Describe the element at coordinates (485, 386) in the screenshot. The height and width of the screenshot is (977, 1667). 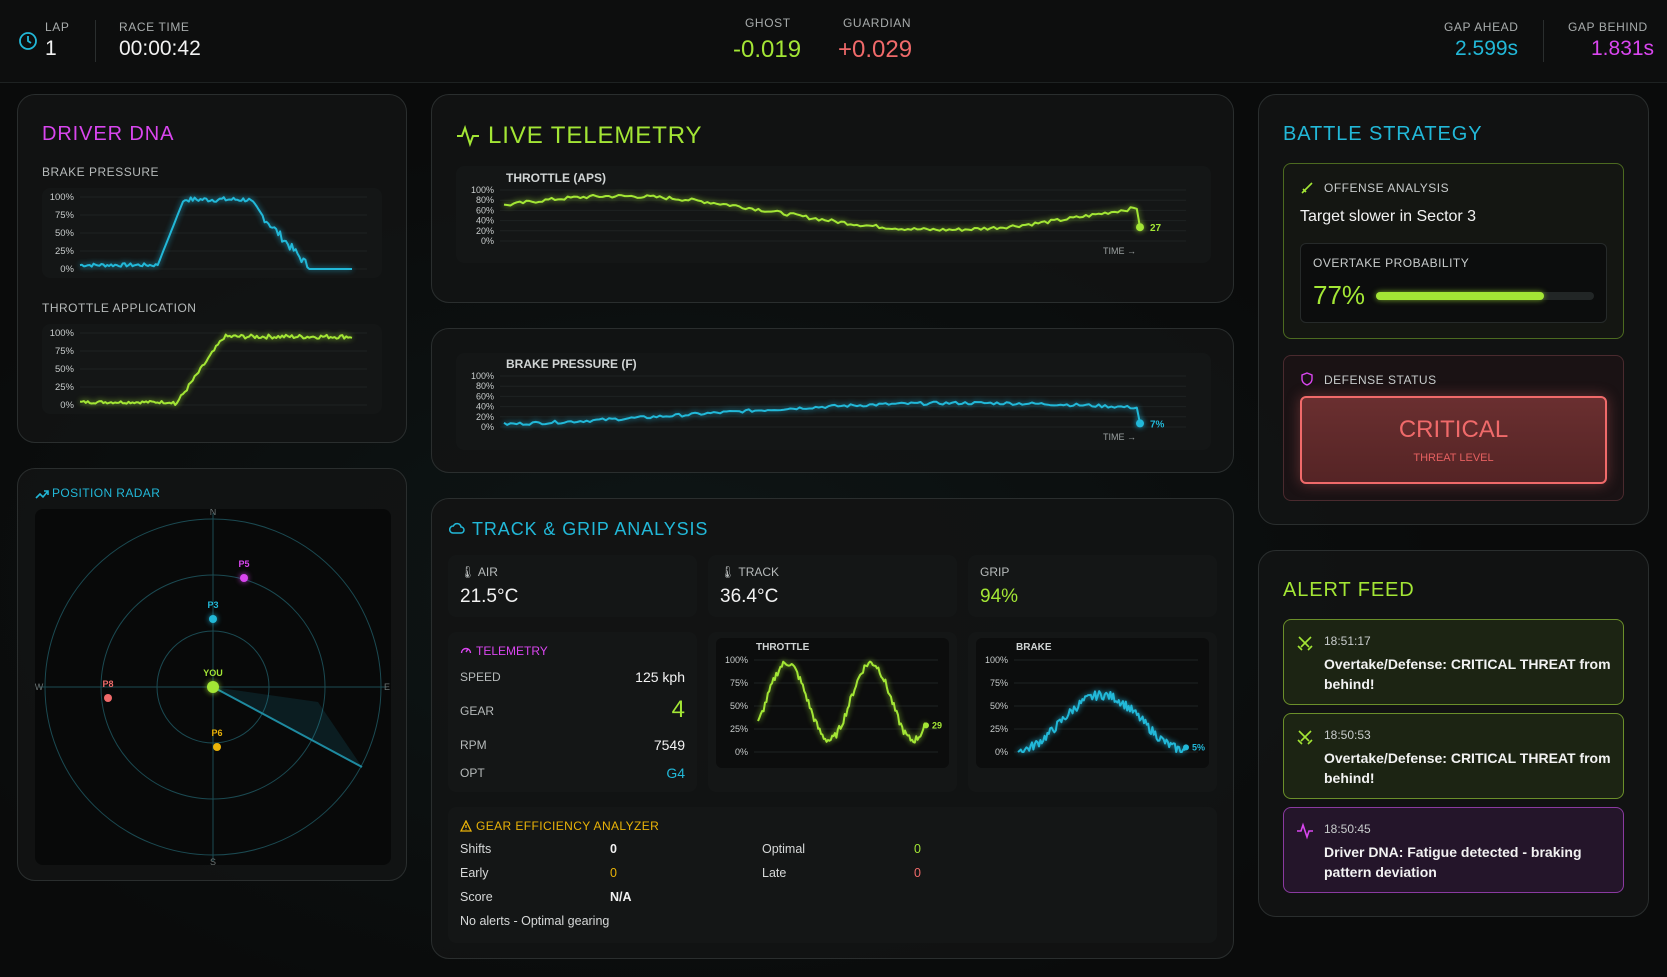
I see `y-tick-label: 80%` at that location.